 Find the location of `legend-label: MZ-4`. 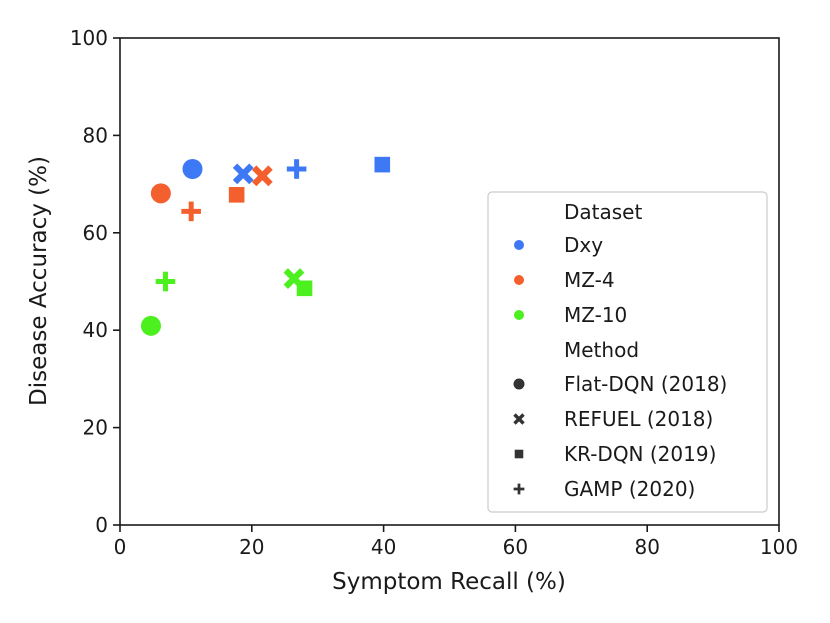

legend-label: MZ-4 is located at coordinates (589, 280).